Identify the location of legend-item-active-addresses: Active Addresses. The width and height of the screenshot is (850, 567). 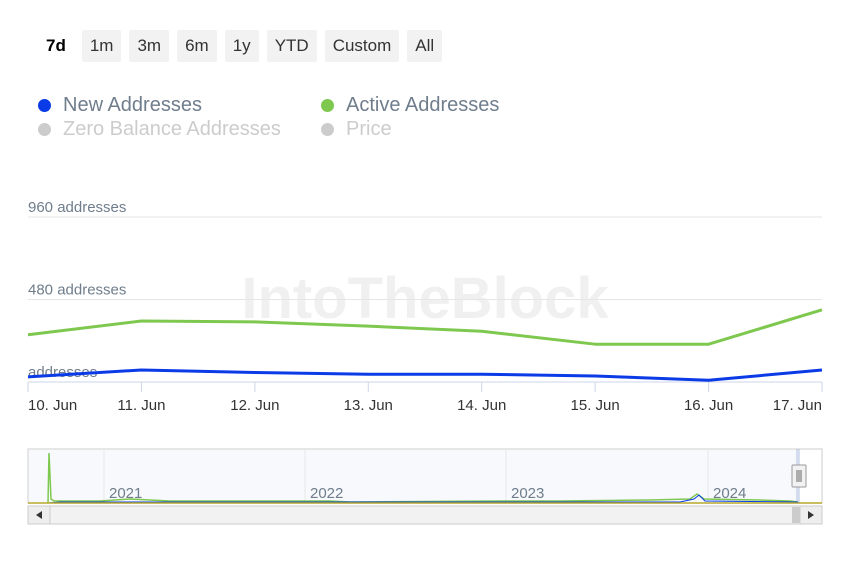
(410, 105).